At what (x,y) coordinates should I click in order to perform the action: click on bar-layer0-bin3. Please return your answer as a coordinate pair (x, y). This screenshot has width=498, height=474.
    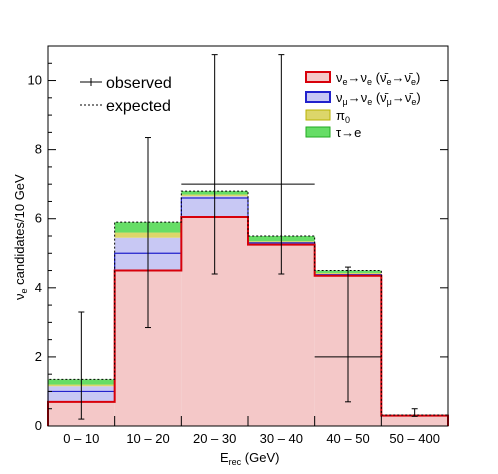
    Looking at the image, I should click on (281, 335).